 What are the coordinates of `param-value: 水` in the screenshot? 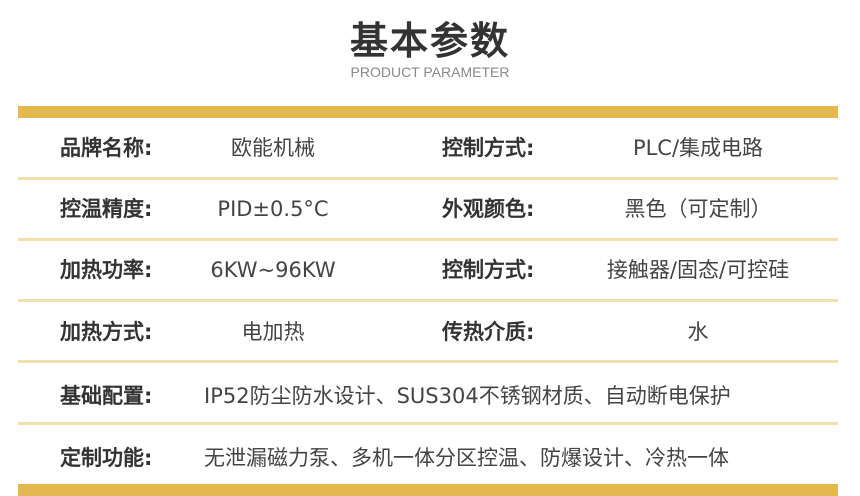 It's located at (698, 332).